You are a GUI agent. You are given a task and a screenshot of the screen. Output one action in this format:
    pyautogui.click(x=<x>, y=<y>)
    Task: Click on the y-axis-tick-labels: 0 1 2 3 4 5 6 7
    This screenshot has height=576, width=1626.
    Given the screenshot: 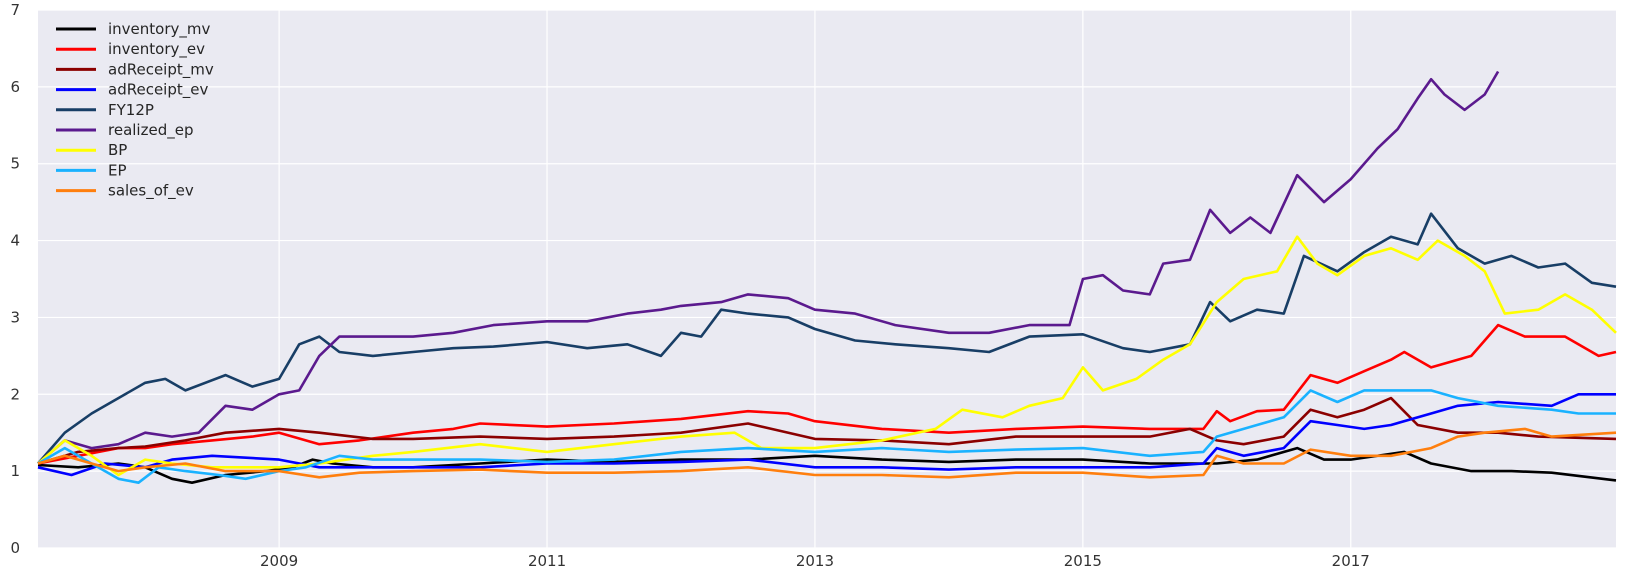 What is the action you would take?
    pyautogui.click(x=15, y=279)
    